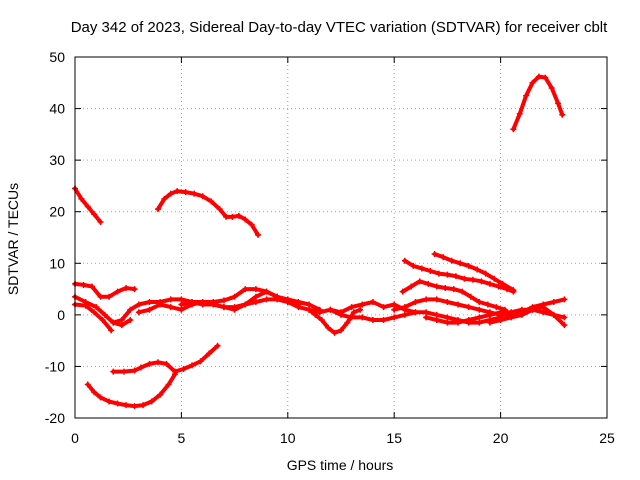 Image resolution: width=640 pixels, height=480 pixels. Describe the element at coordinates (57, 57) in the screenshot. I see `y-tick-label: 50` at that location.